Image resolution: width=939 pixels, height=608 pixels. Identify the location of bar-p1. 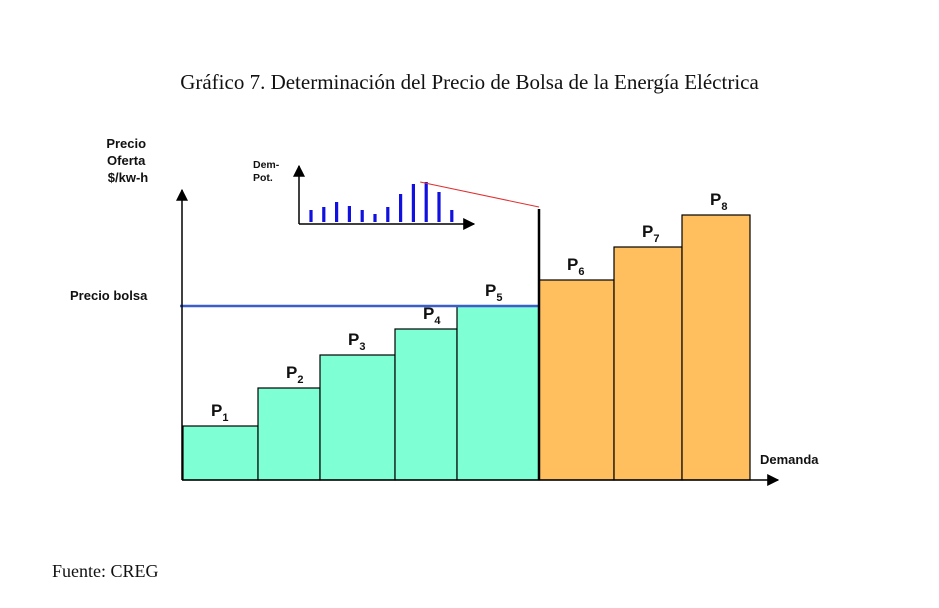
(220, 453).